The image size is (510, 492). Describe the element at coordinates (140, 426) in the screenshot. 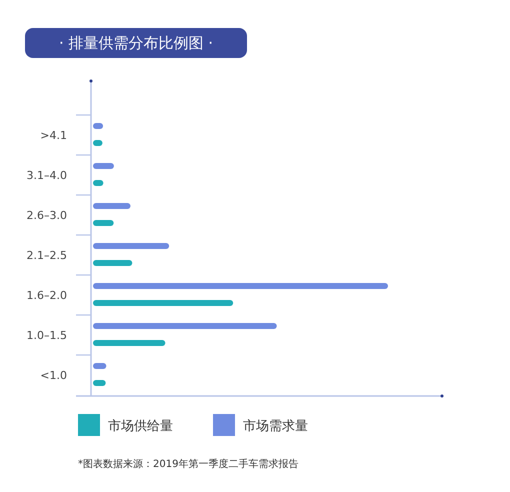

I see `legend-label: 市场供给量` at that location.